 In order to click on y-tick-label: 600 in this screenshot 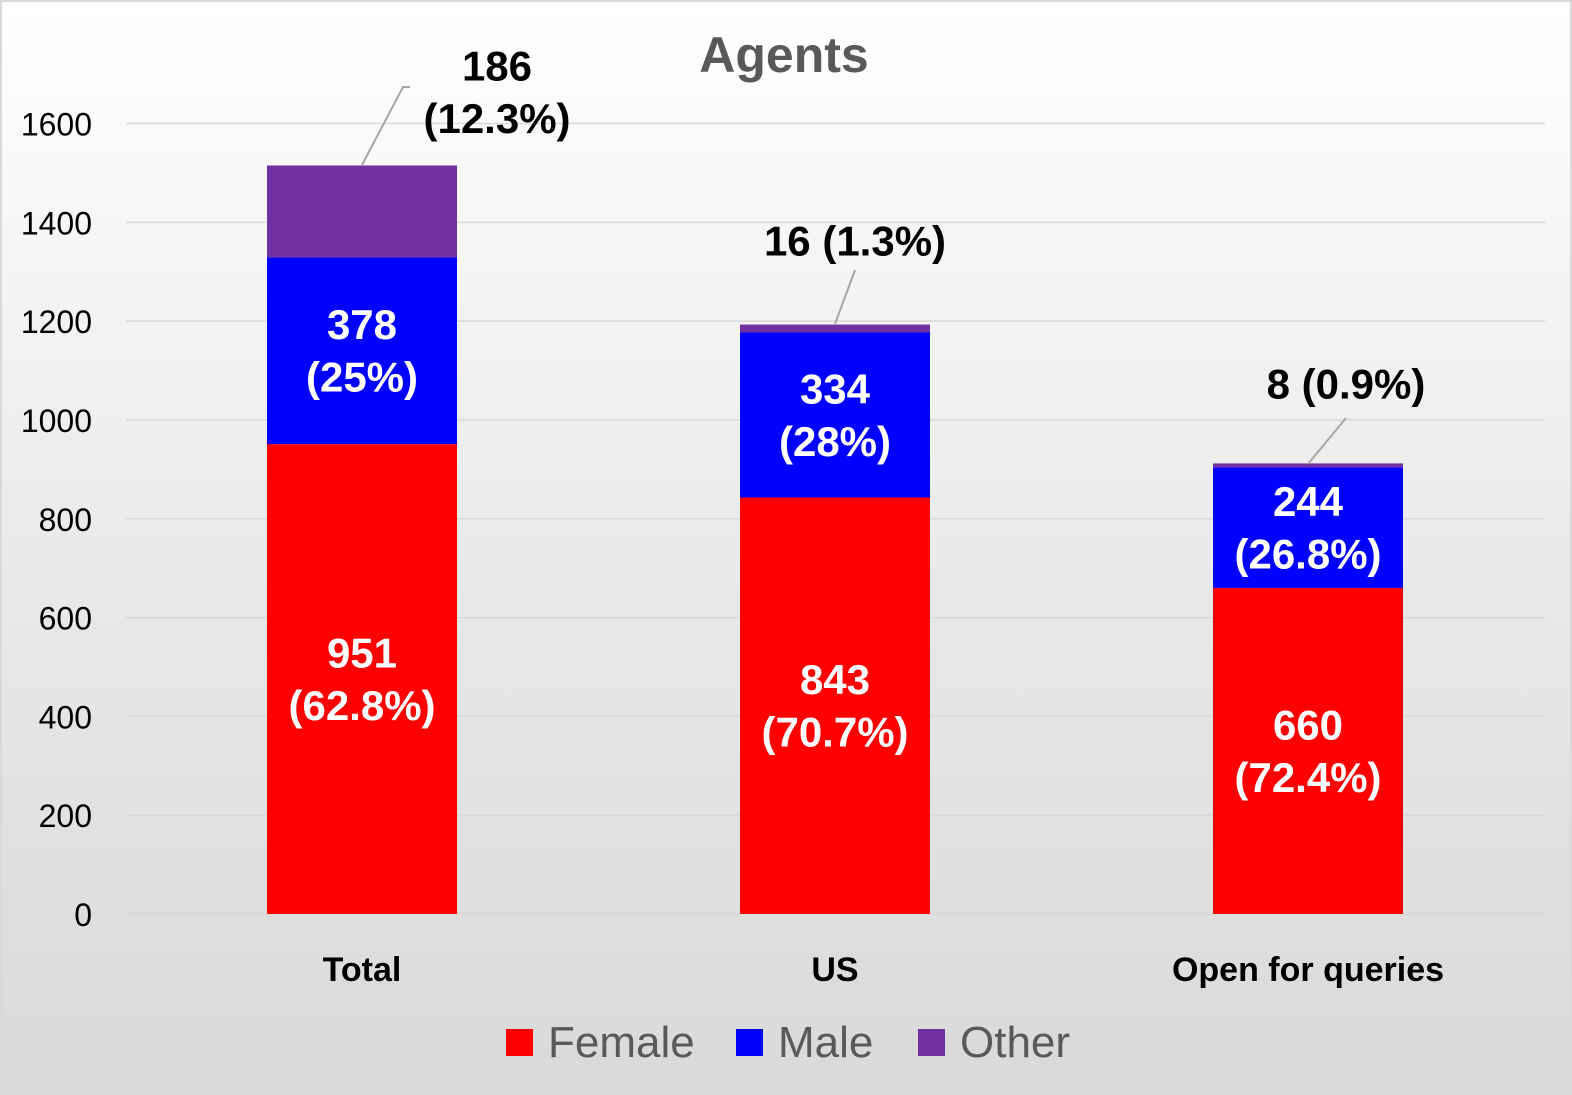, I will do `click(65, 619)`.